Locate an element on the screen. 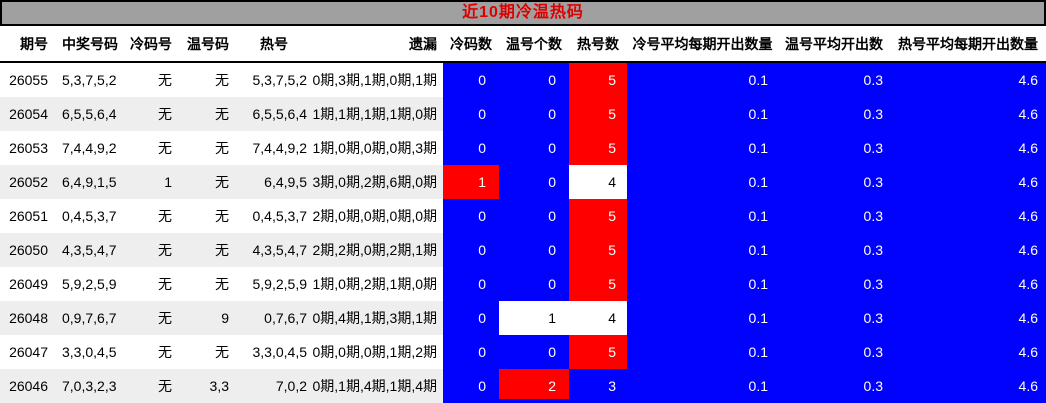 Image resolution: width=1046 pixels, height=403 pixels. cell-period: 26050 is located at coordinates (28, 250).